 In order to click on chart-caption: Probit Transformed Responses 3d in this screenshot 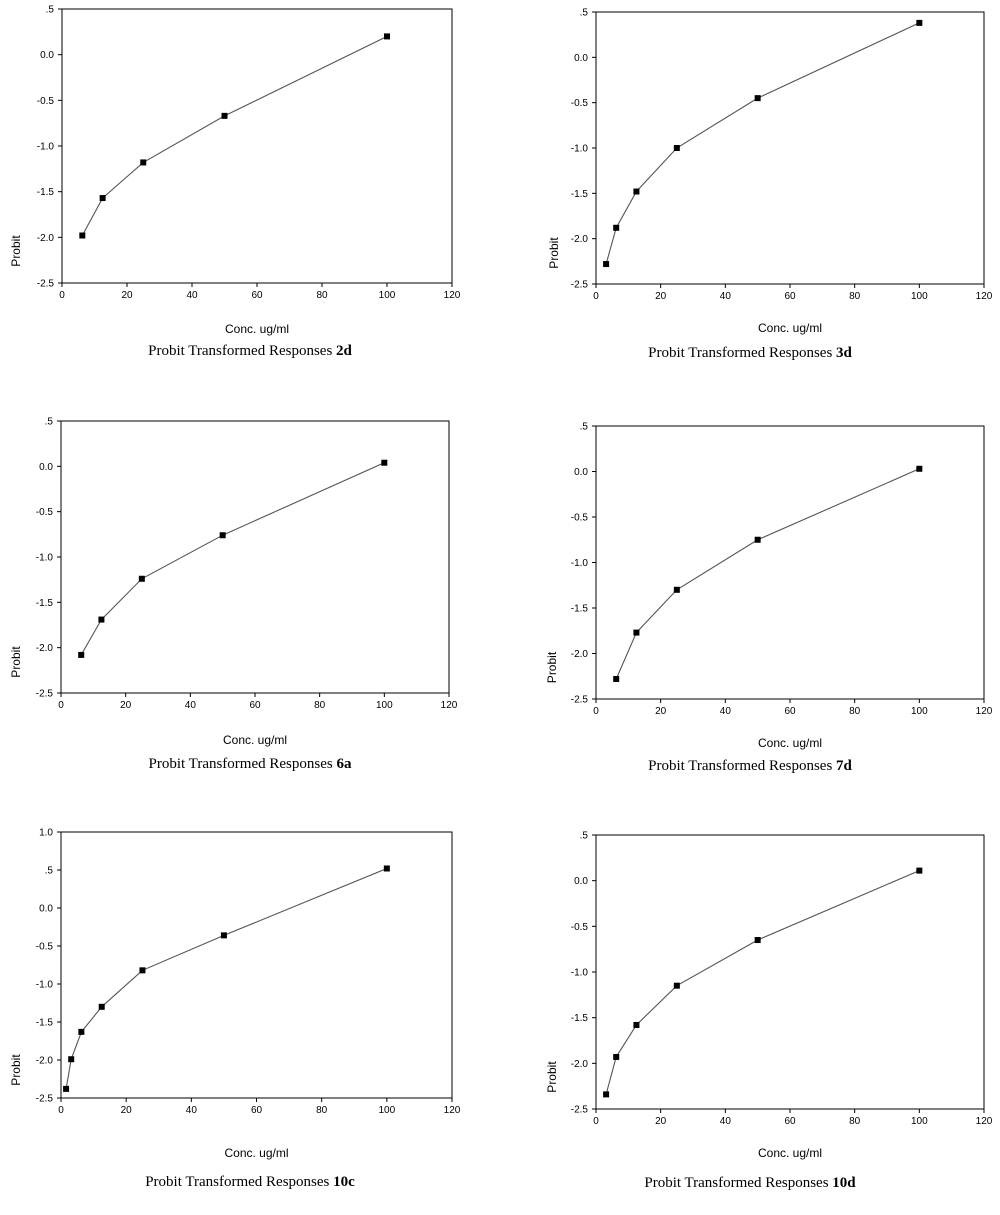, I will do `click(750, 353)`.